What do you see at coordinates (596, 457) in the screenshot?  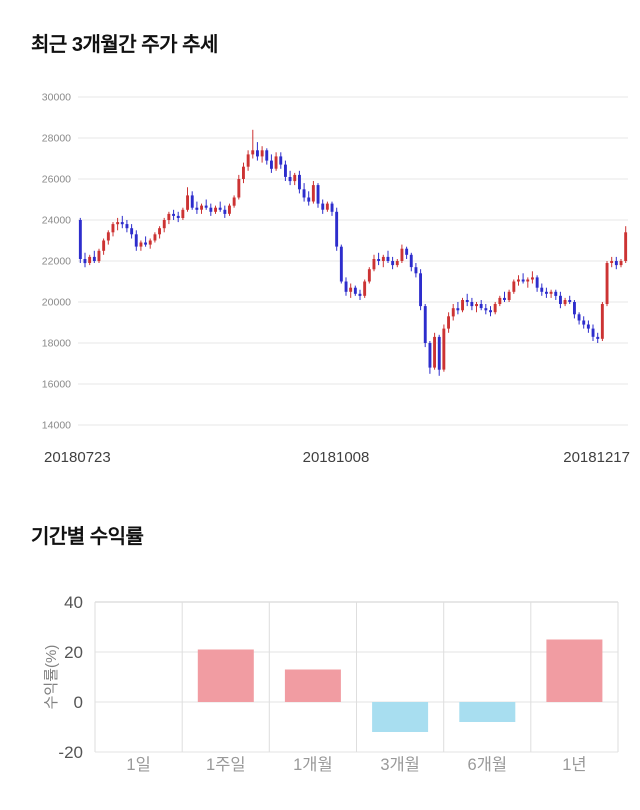 I see `svg-text: 20181217` at bounding box center [596, 457].